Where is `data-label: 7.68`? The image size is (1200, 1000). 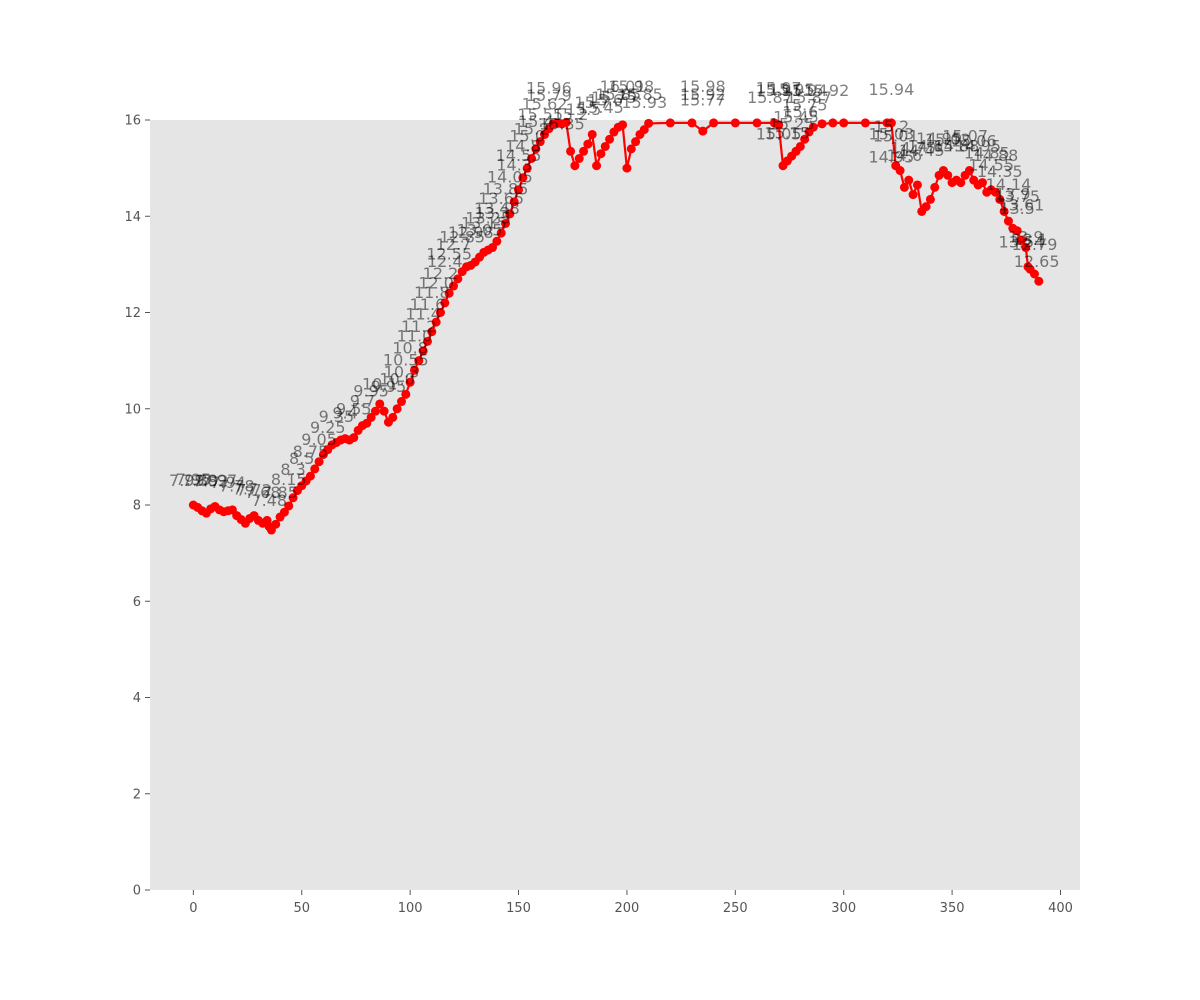
data-label: 7.68 is located at coordinates (263, 492).